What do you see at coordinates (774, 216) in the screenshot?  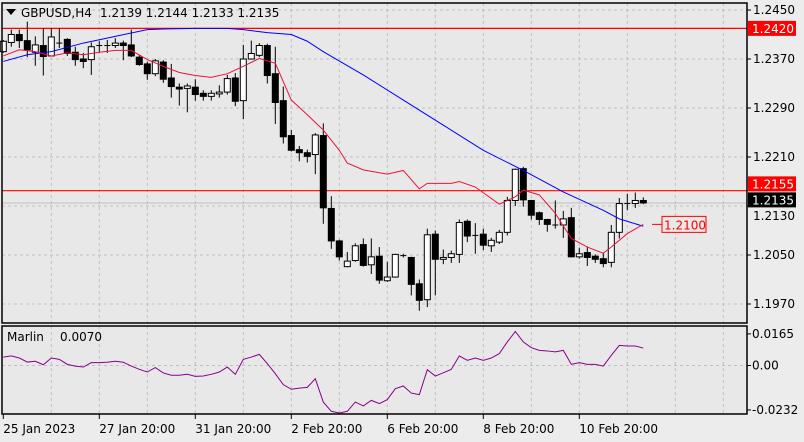 I see `price-tick-label: 1.2130` at bounding box center [774, 216].